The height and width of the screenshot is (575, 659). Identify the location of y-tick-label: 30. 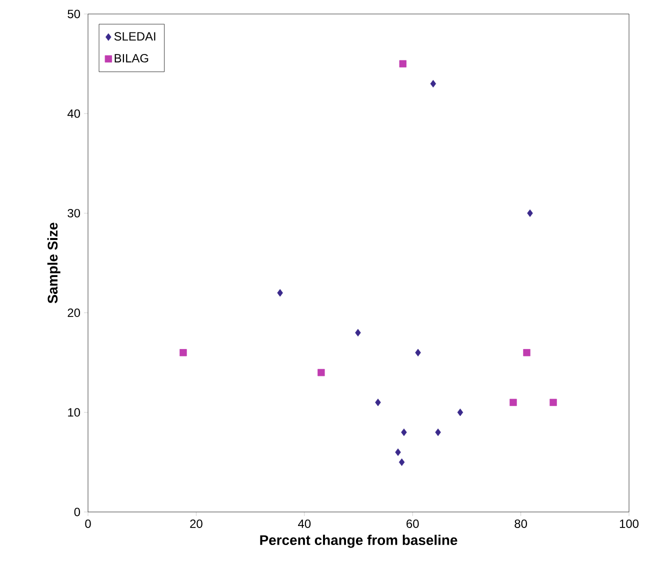
(74, 213).